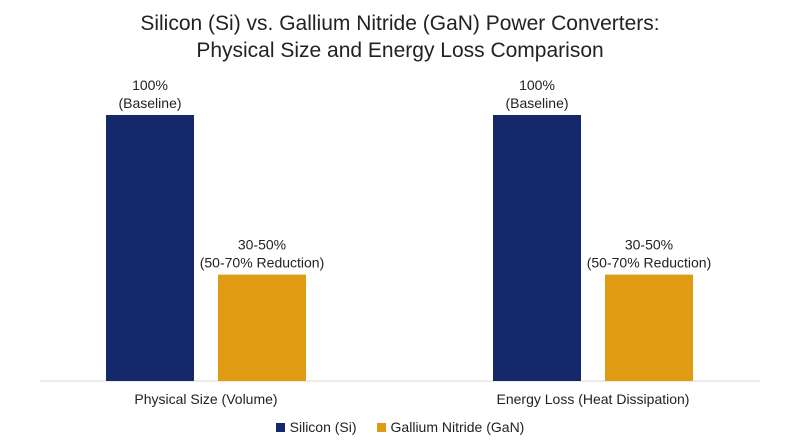 The height and width of the screenshot is (447, 800). Describe the element at coordinates (150, 85) in the screenshot. I see `data-label-silicon-si-1-line-1: 100%` at that location.